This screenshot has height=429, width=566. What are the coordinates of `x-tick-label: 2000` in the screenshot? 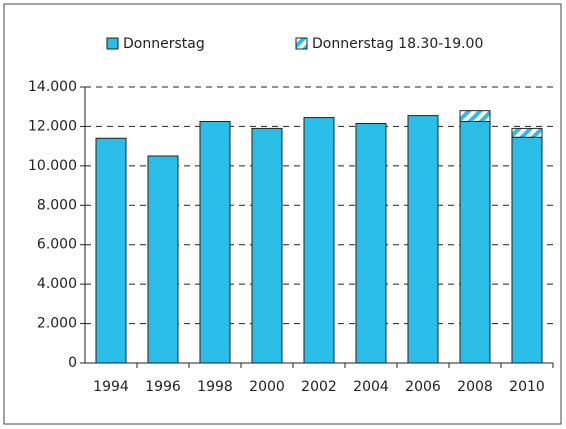 It's located at (267, 387).